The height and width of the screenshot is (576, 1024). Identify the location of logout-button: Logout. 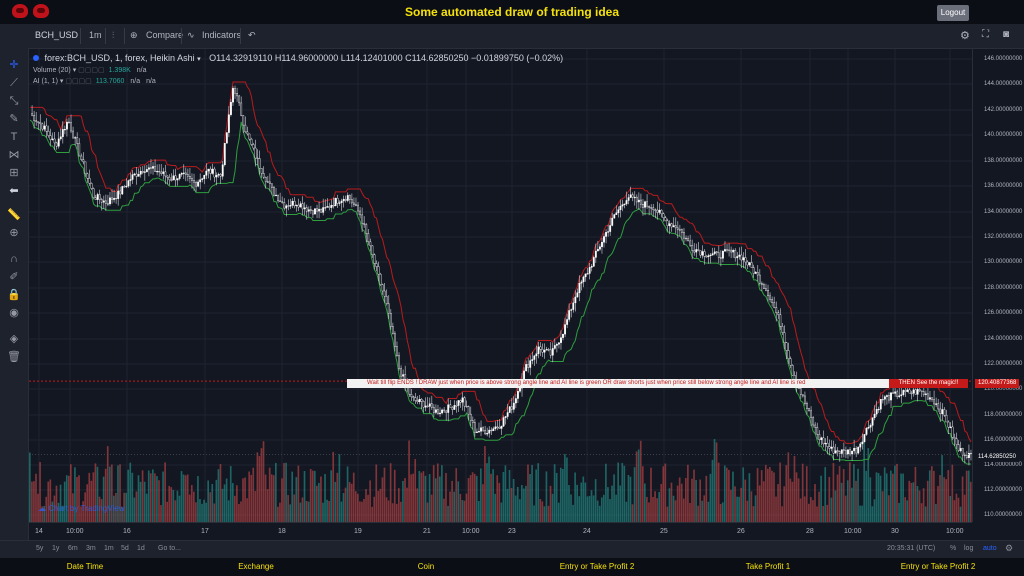
(953, 13).